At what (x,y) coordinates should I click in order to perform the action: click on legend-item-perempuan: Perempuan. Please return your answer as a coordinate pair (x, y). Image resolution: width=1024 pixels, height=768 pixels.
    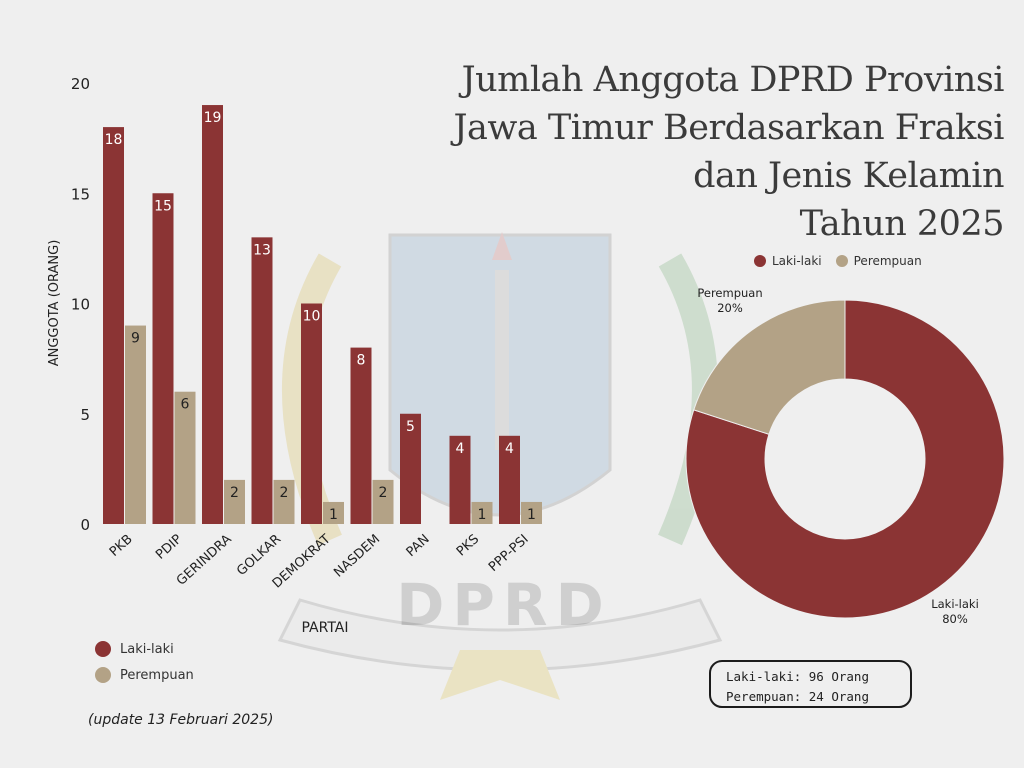
    Looking at the image, I should click on (144, 675).